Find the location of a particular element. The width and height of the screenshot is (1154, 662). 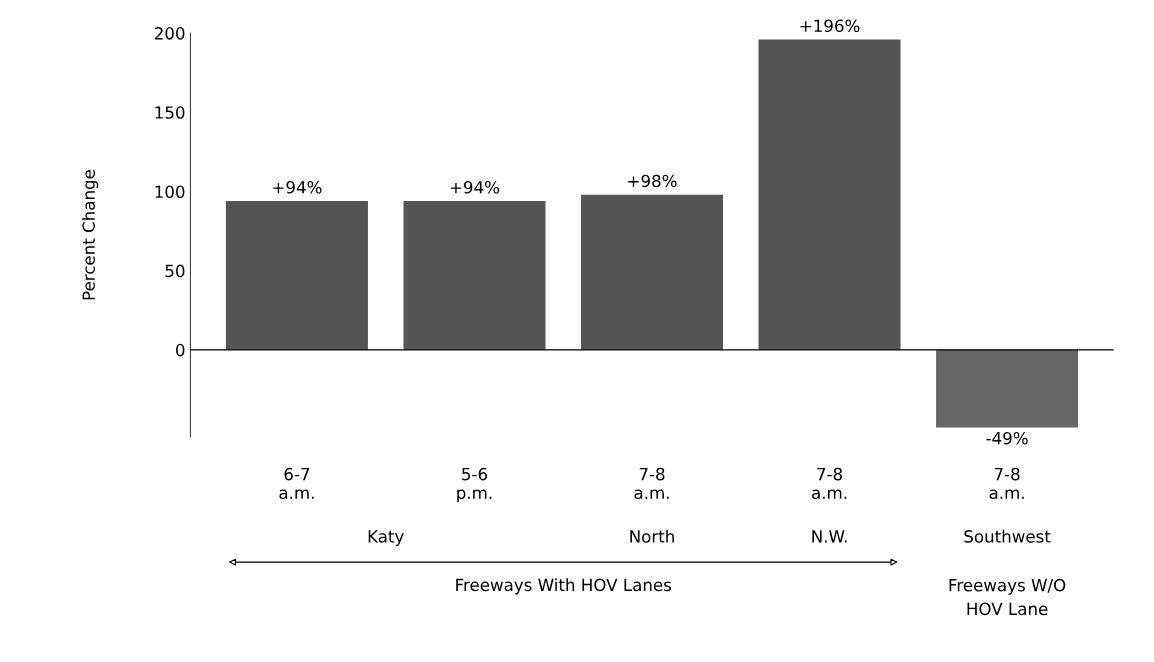

x-tick-label: 6-7 a.m. is located at coordinates (296, 483).